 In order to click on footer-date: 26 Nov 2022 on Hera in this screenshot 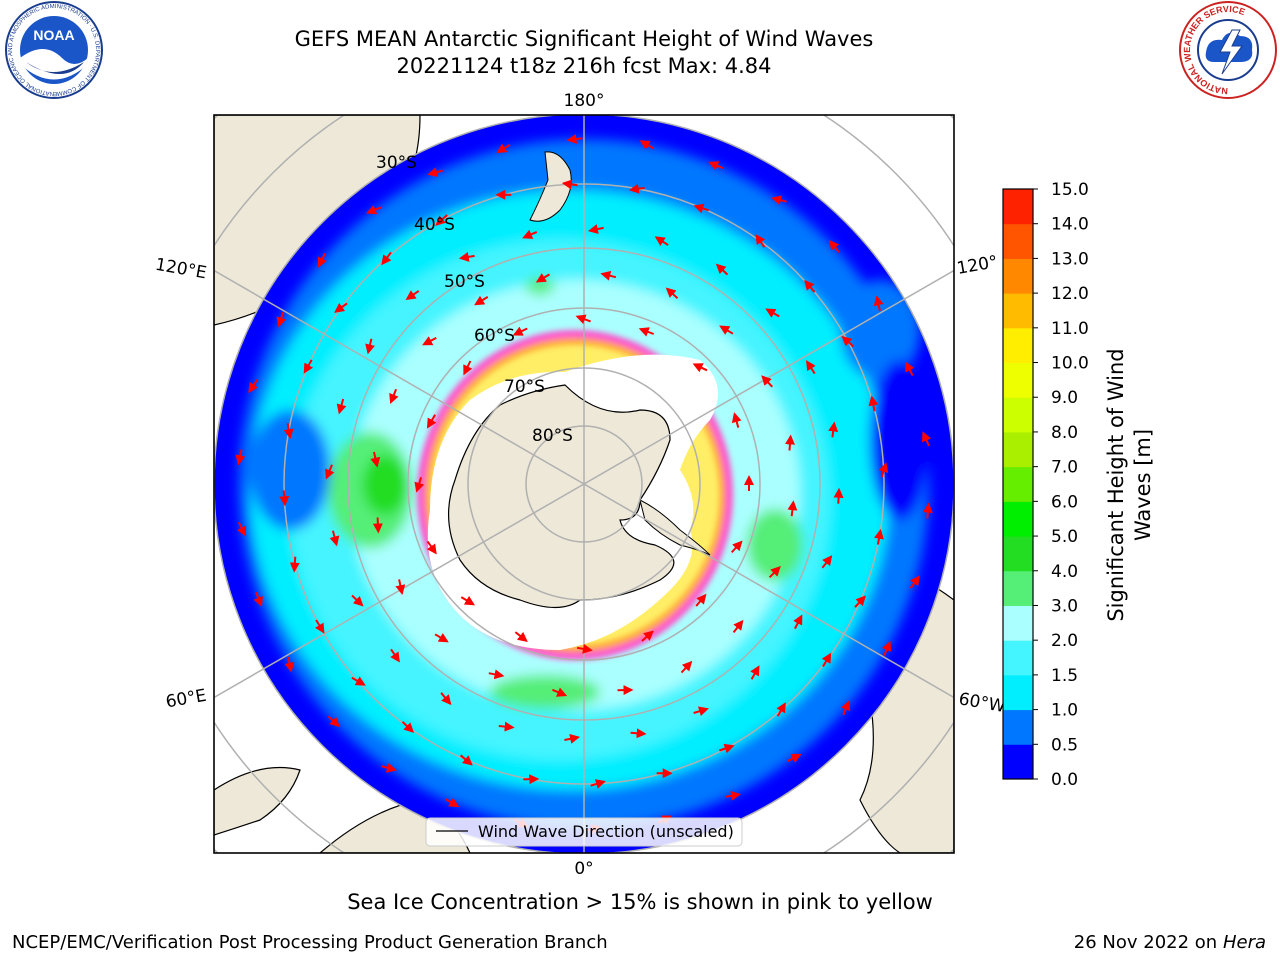, I will do `click(1169, 942)`.